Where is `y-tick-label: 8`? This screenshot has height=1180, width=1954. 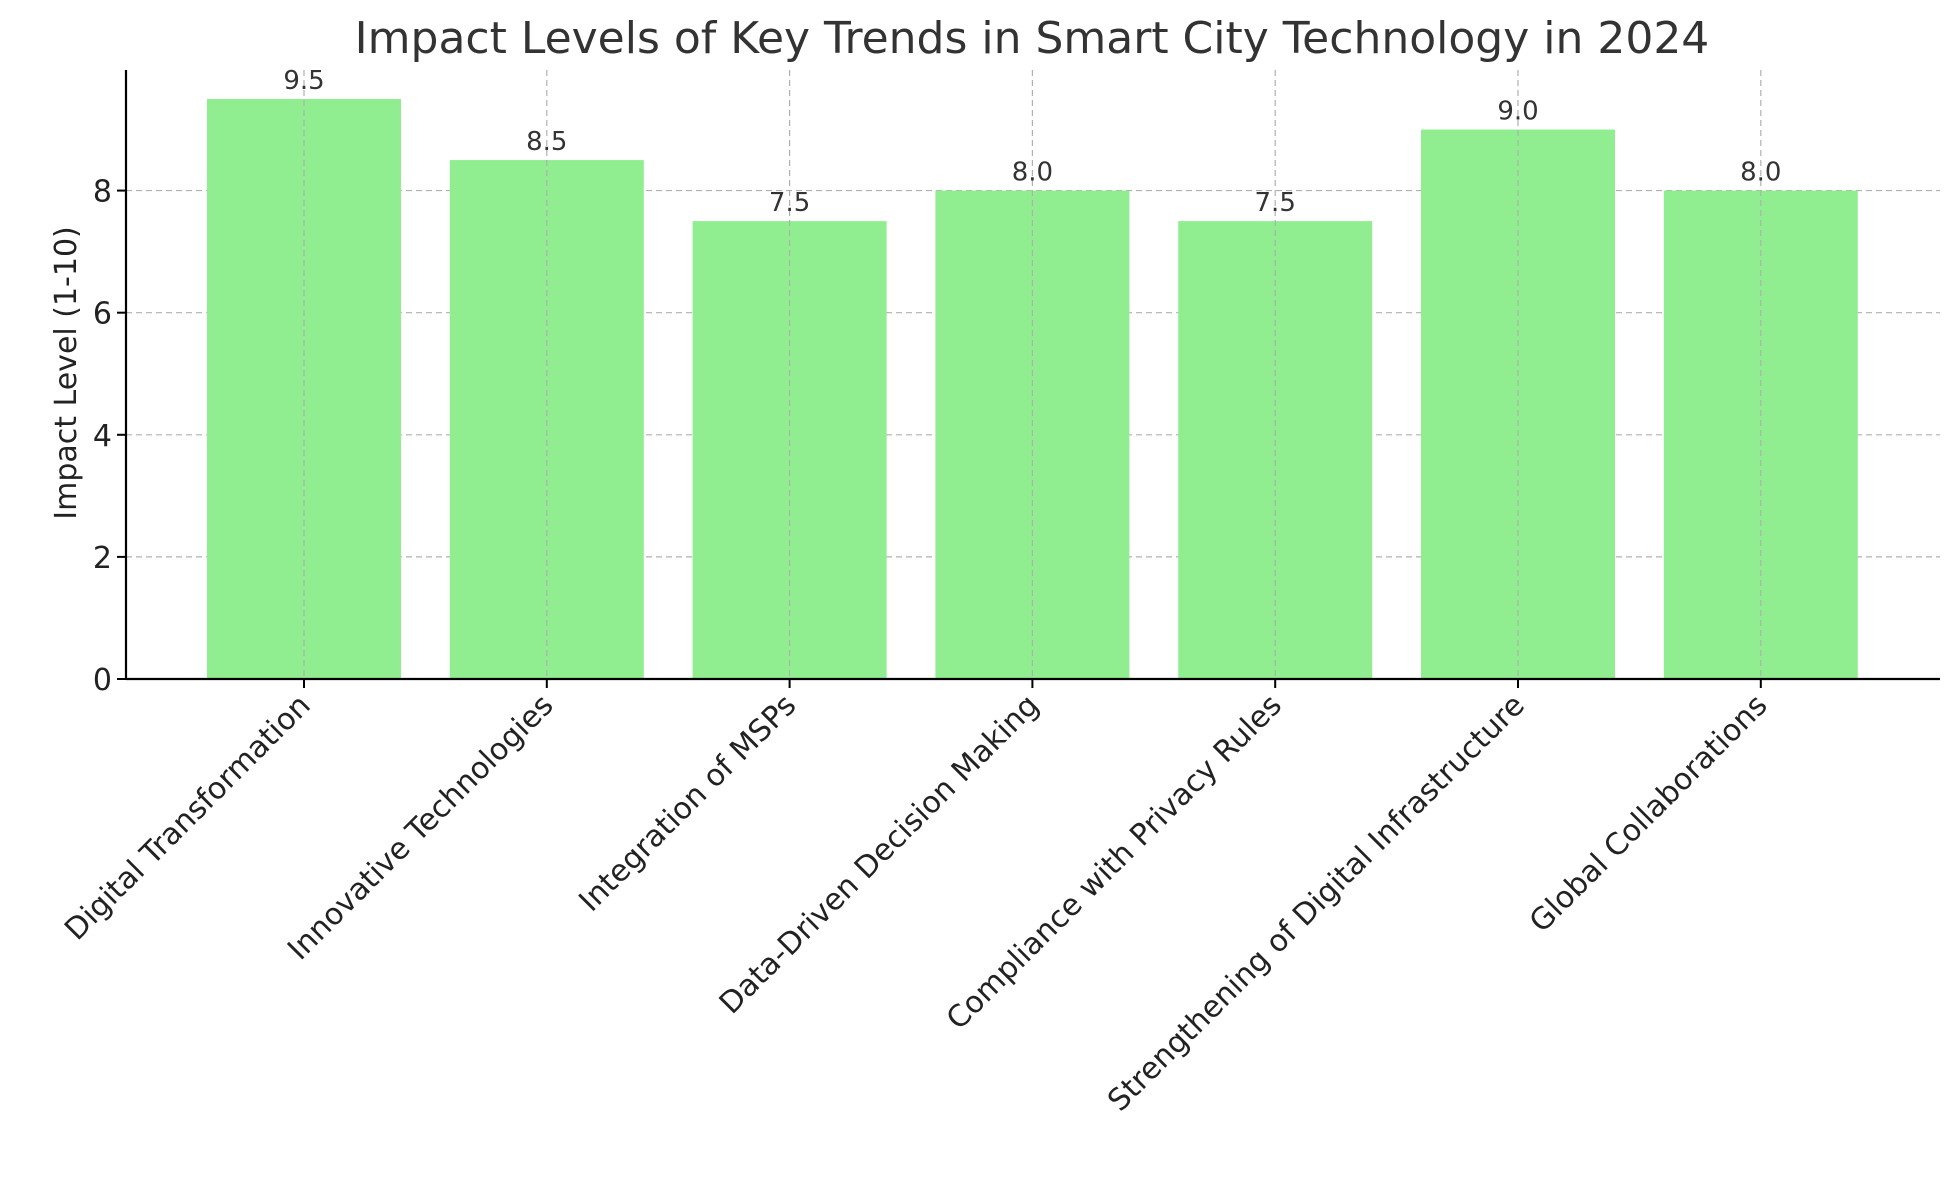
y-tick-label: 8 is located at coordinates (102, 192).